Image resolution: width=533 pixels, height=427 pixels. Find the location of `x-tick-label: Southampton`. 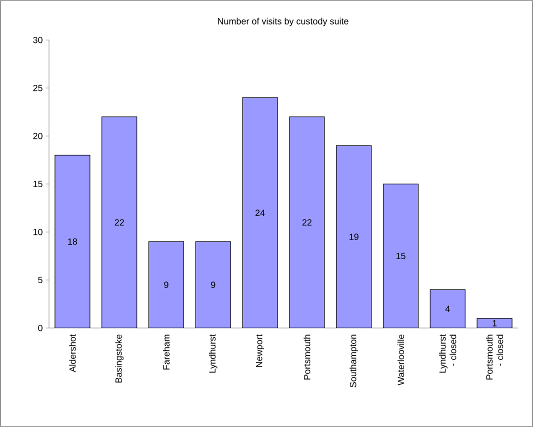

x-tick-label: Southampton is located at coordinates (354, 361).